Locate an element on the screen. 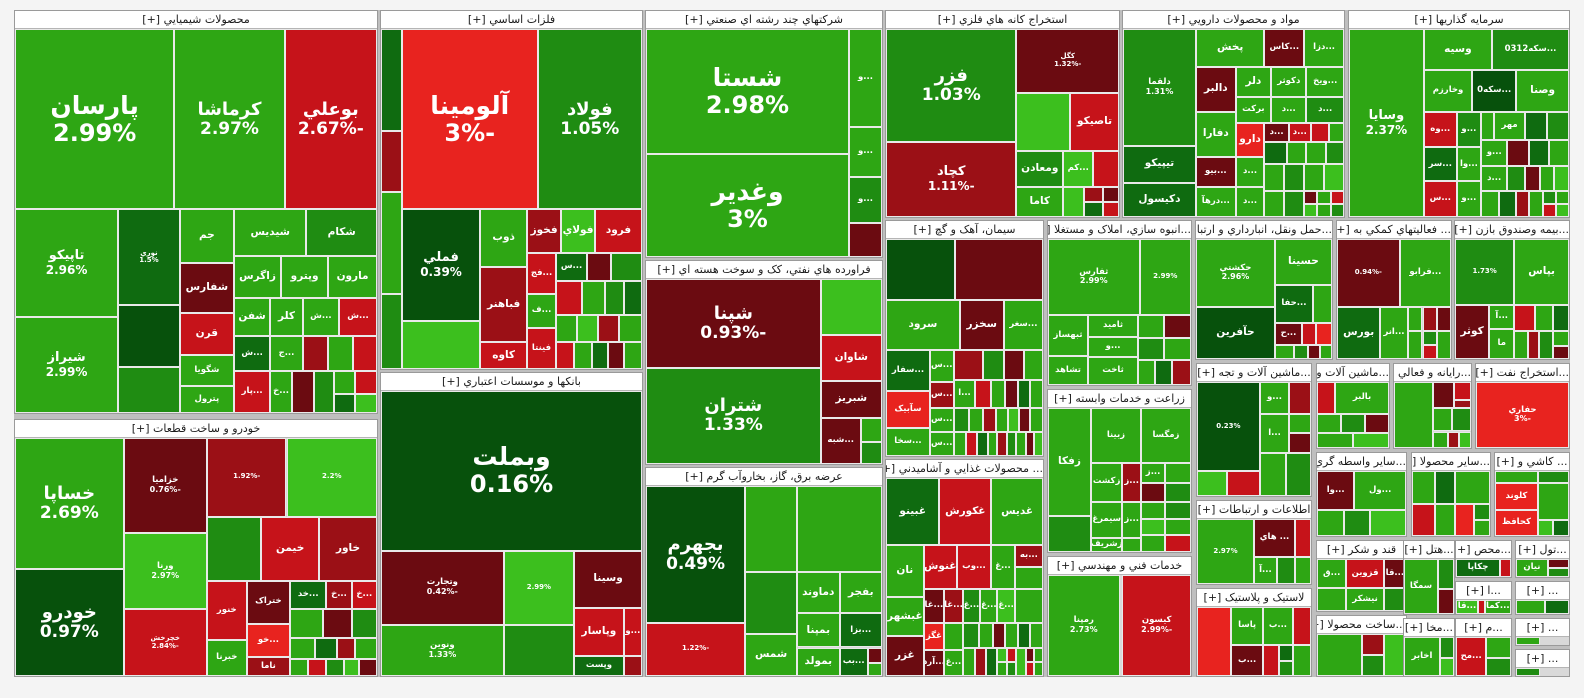 Image resolution: width=1584 pixels, height=698 pixels. stock-tile: زاگرس is located at coordinates (258, 276).